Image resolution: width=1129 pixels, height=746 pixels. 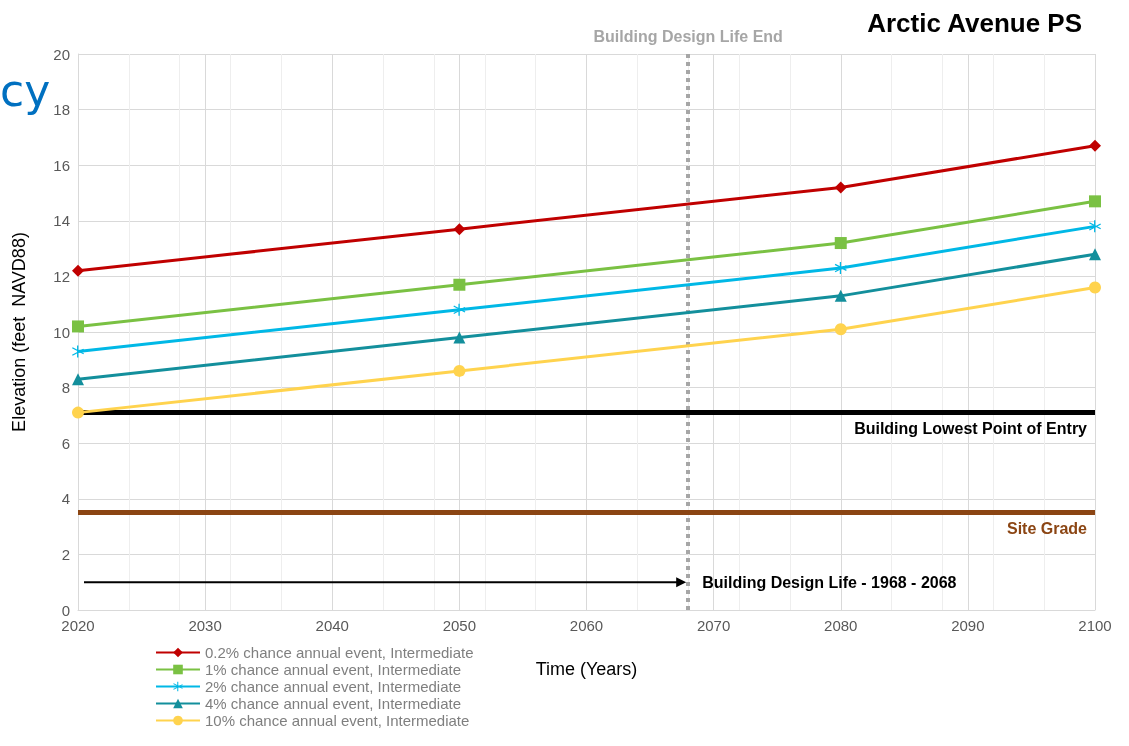 I want to click on y-tick-label: 4, so click(x=65, y=499).